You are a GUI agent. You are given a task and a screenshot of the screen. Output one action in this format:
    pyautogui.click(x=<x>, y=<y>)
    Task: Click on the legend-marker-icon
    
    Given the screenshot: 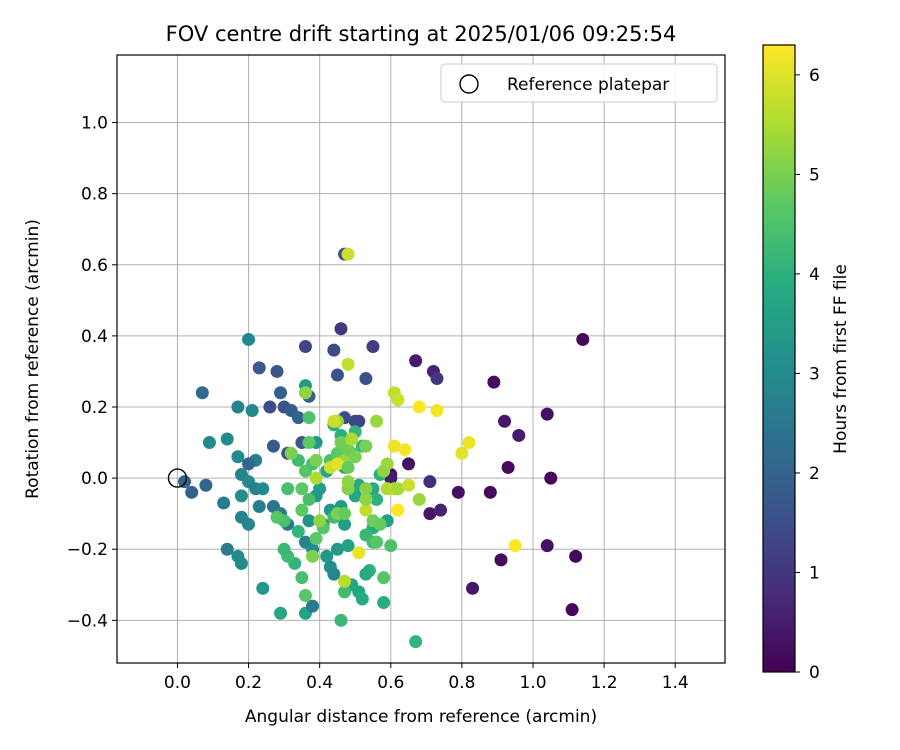 What is the action you would take?
    pyautogui.click(x=469, y=84)
    